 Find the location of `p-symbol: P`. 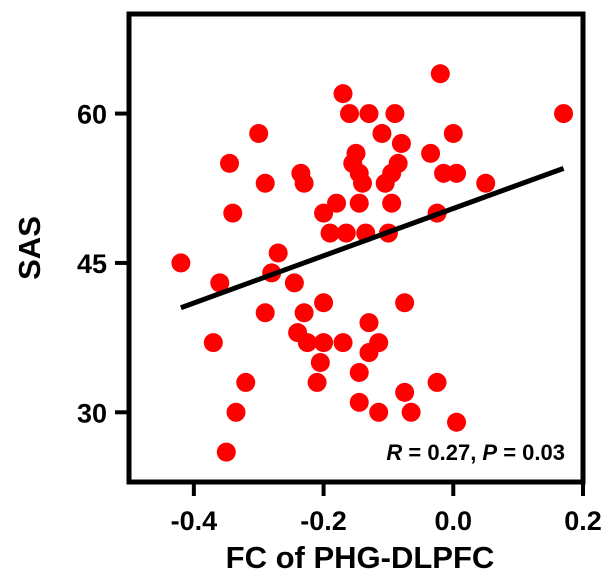

p-symbol: P is located at coordinates (489, 452).